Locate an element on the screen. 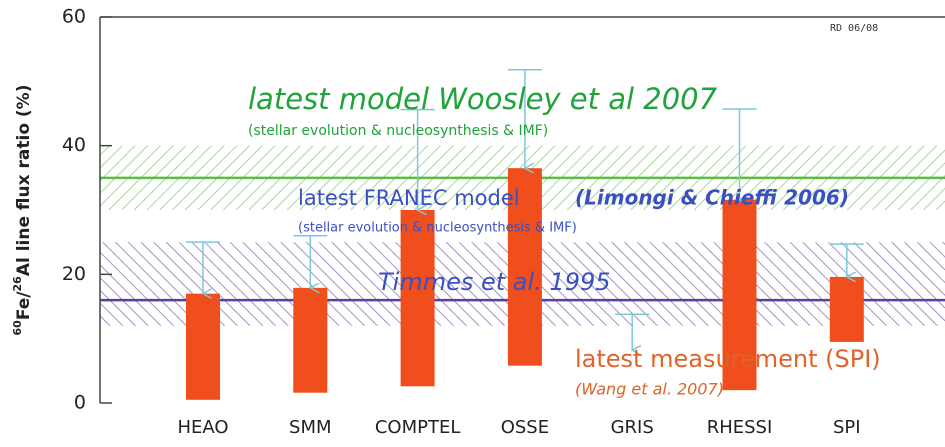 This screenshot has height=447, width=945. x-tick-label: GRIS is located at coordinates (632, 427).